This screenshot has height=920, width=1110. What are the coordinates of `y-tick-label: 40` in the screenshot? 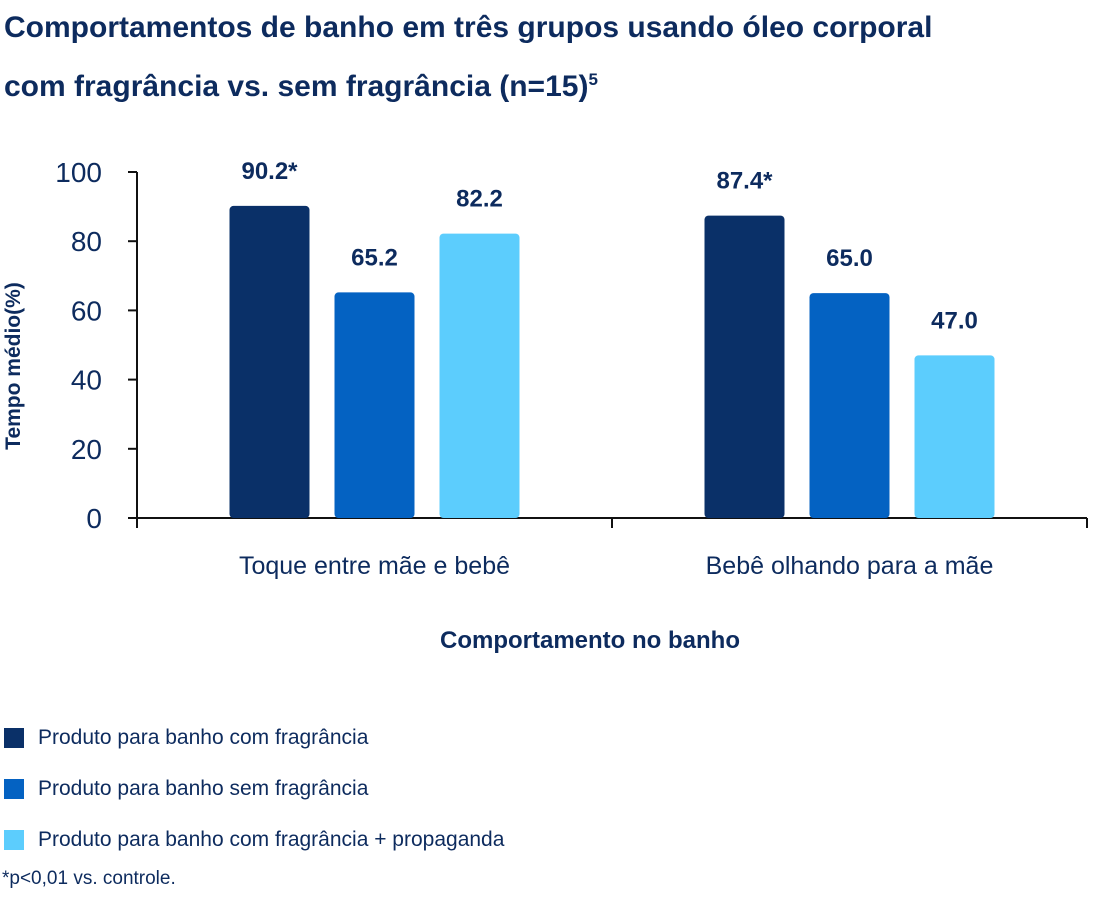 It's located at (86, 380).